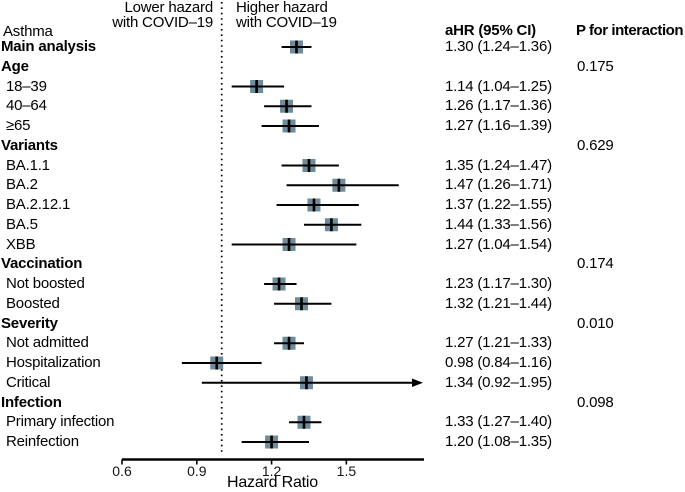  I want to click on row-label: XBB, so click(21, 244).